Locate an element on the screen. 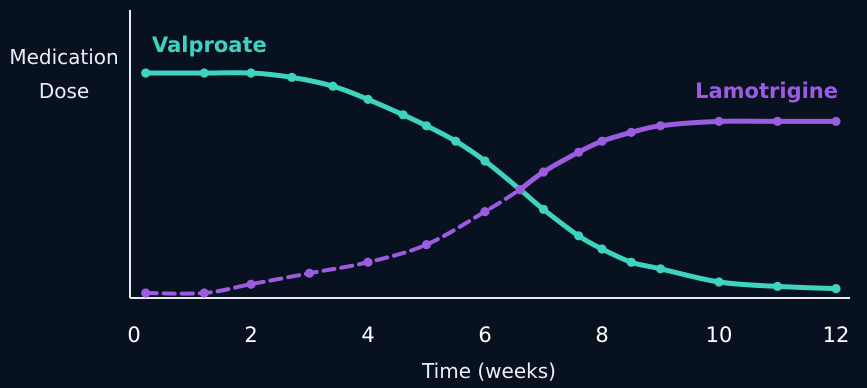 The height and width of the screenshot is (388, 867). x-ticks: 0 2 4 6 8 10 12 is located at coordinates (488, 335).